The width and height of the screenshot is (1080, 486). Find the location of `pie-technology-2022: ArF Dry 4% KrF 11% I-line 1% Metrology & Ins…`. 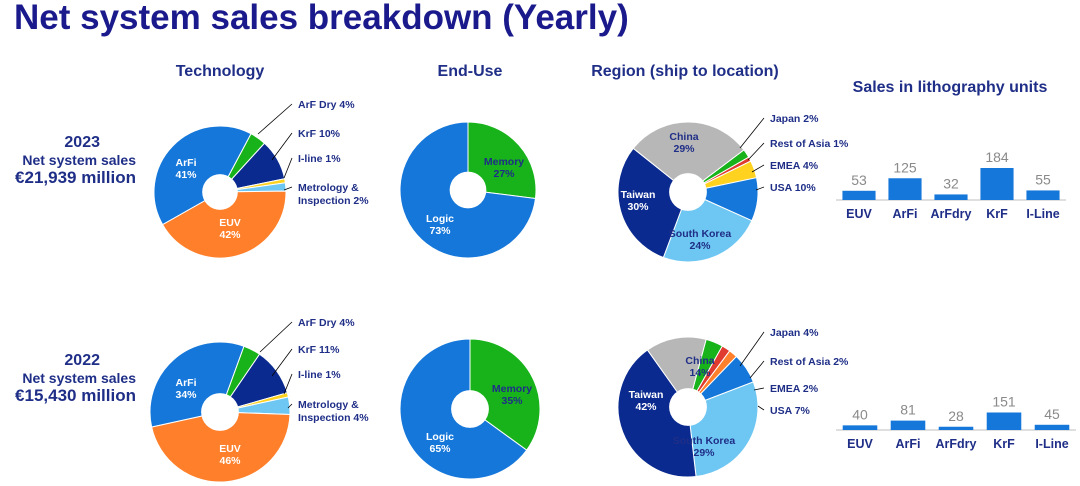

pie-technology-2022: ArF Dry 4% KrF 11% I-line 1% Metrology & Ins… is located at coordinates (259, 400).